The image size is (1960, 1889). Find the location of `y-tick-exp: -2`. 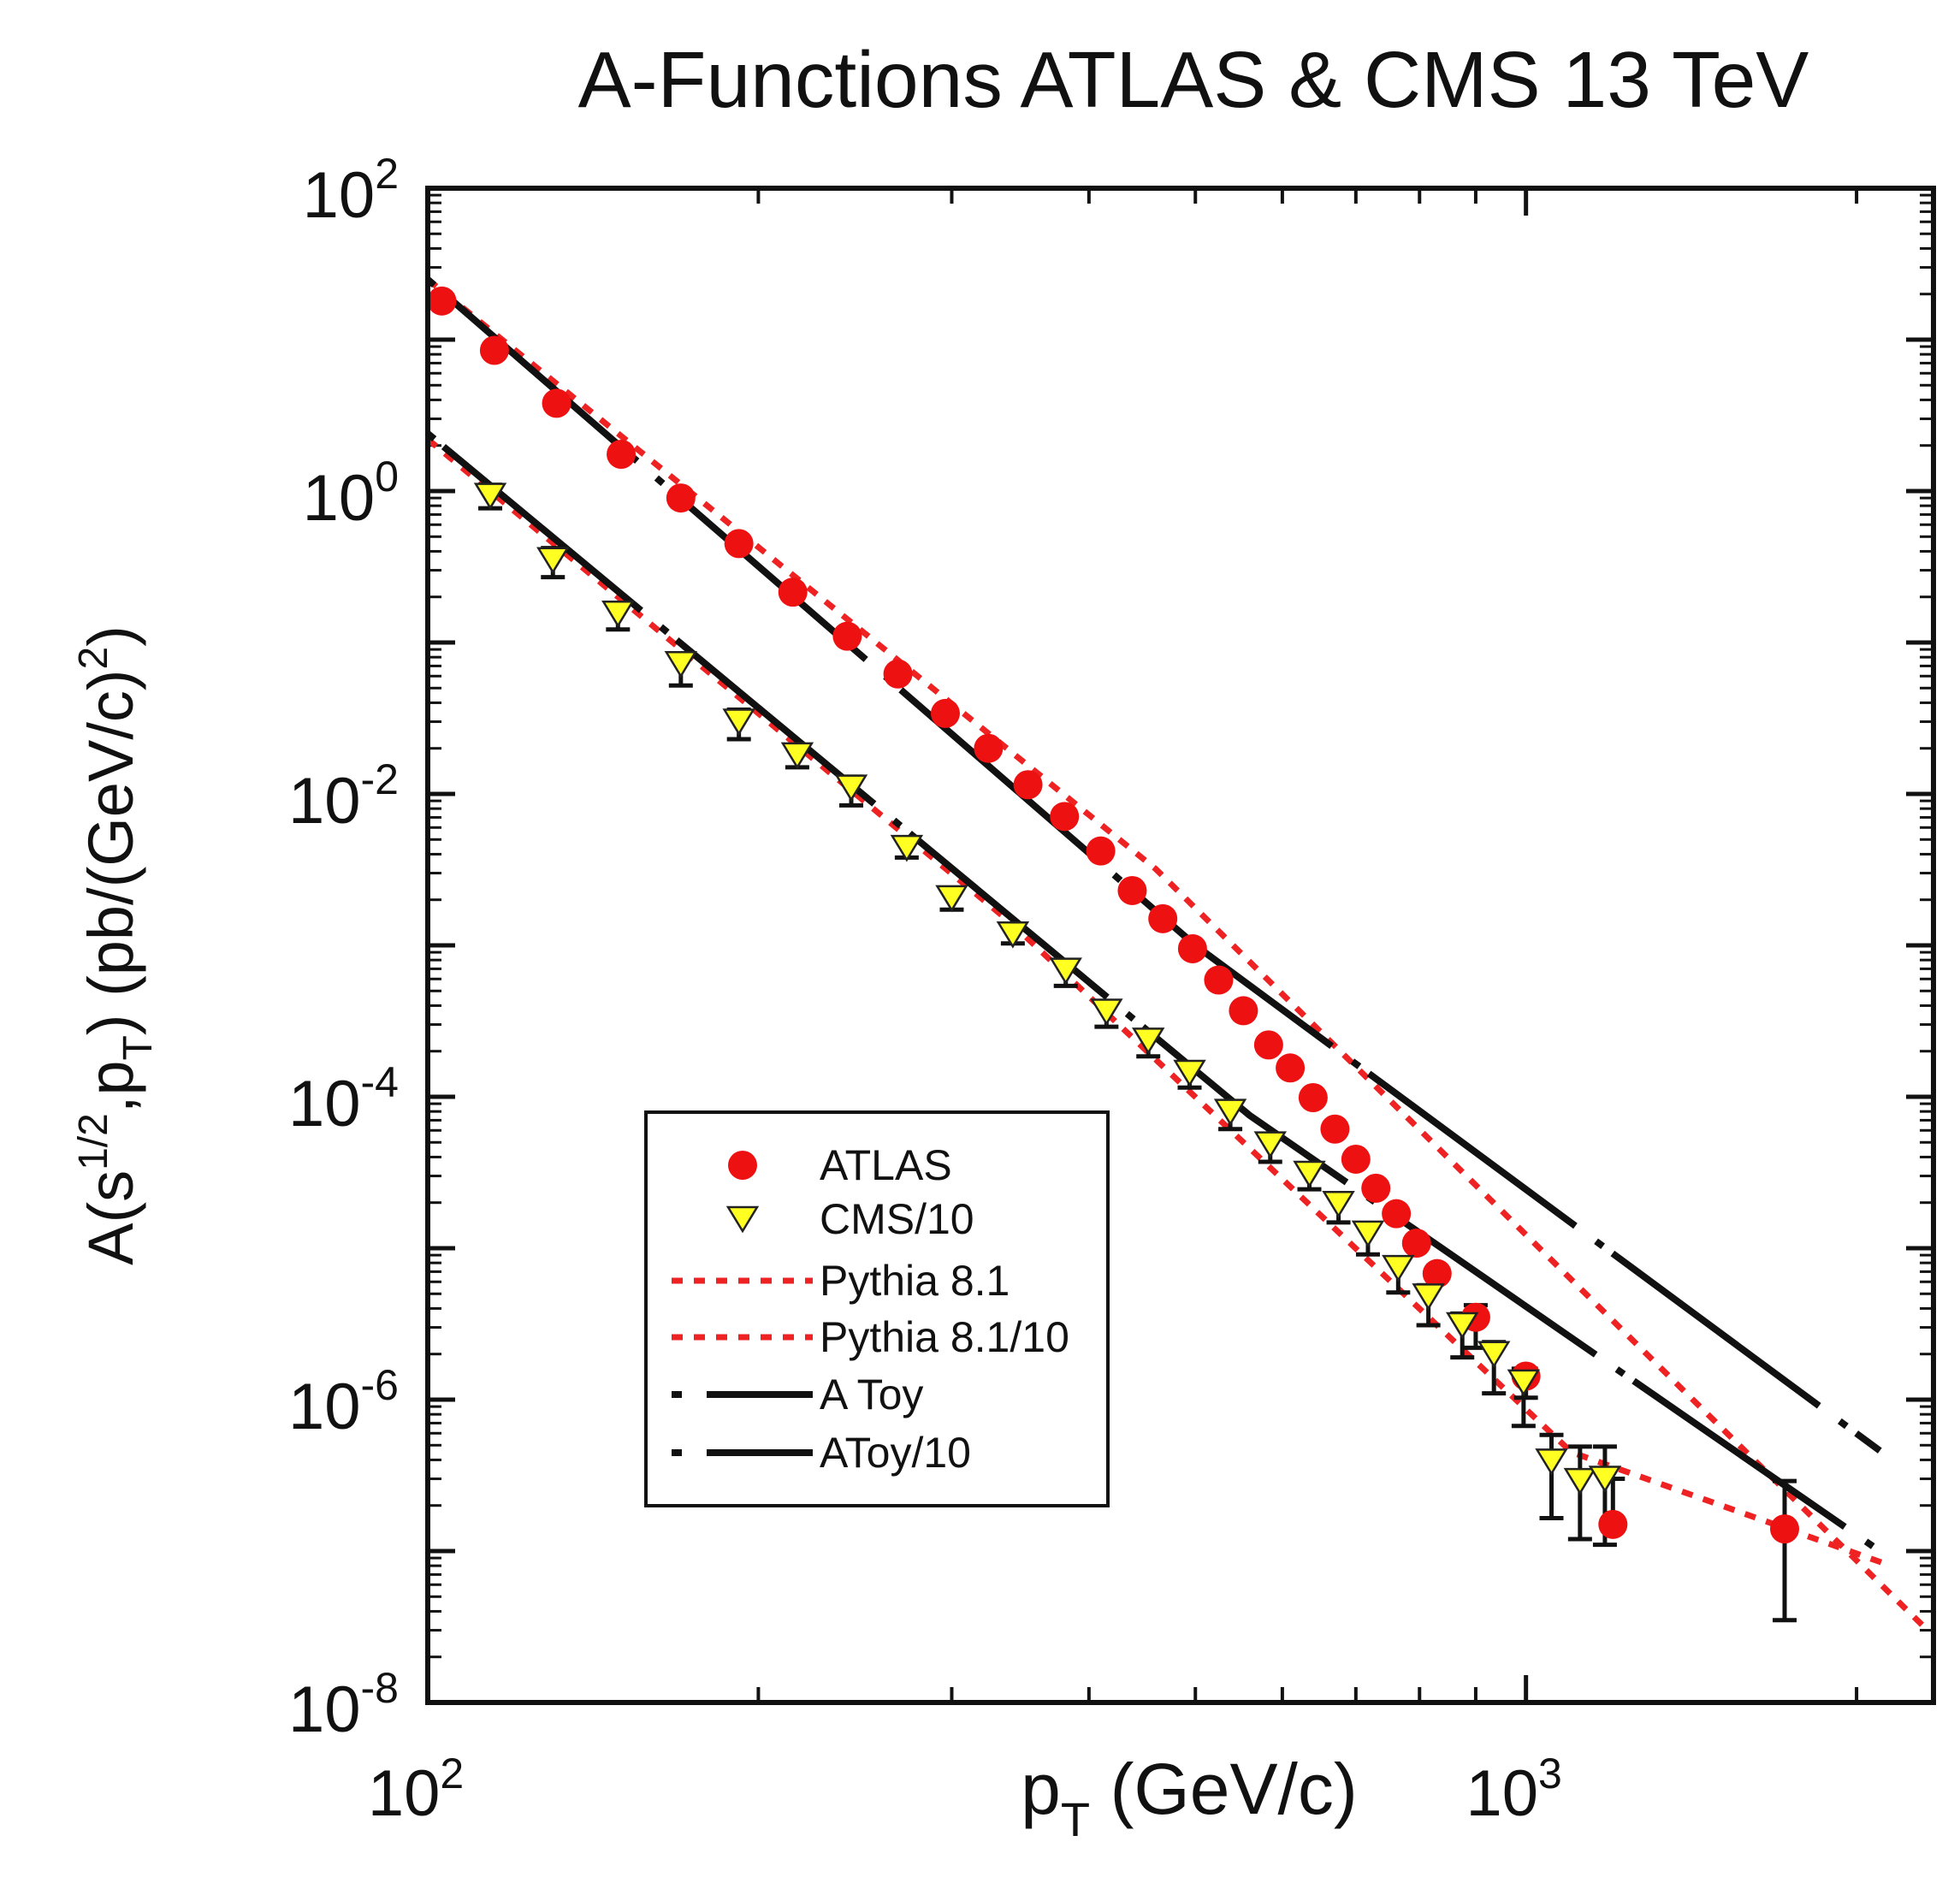

y-tick-exp: -2 is located at coordinates (380, 779).